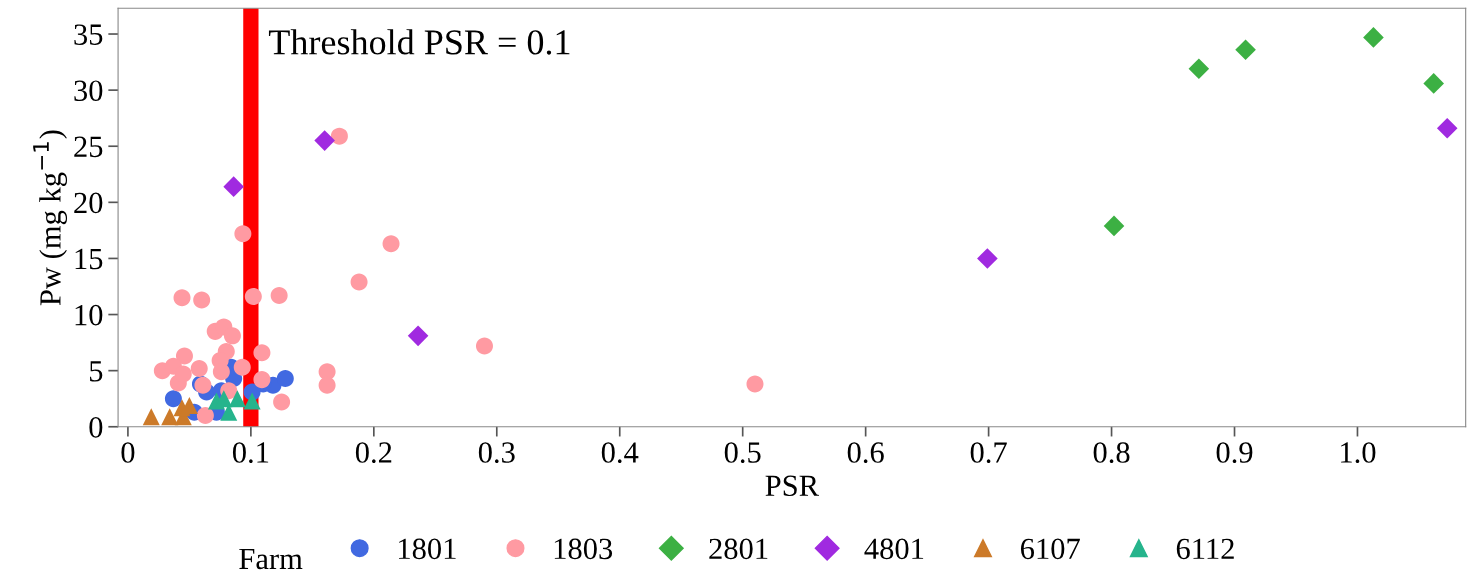  I want to click on x-tick-label: 0.1, so click(250, 452).